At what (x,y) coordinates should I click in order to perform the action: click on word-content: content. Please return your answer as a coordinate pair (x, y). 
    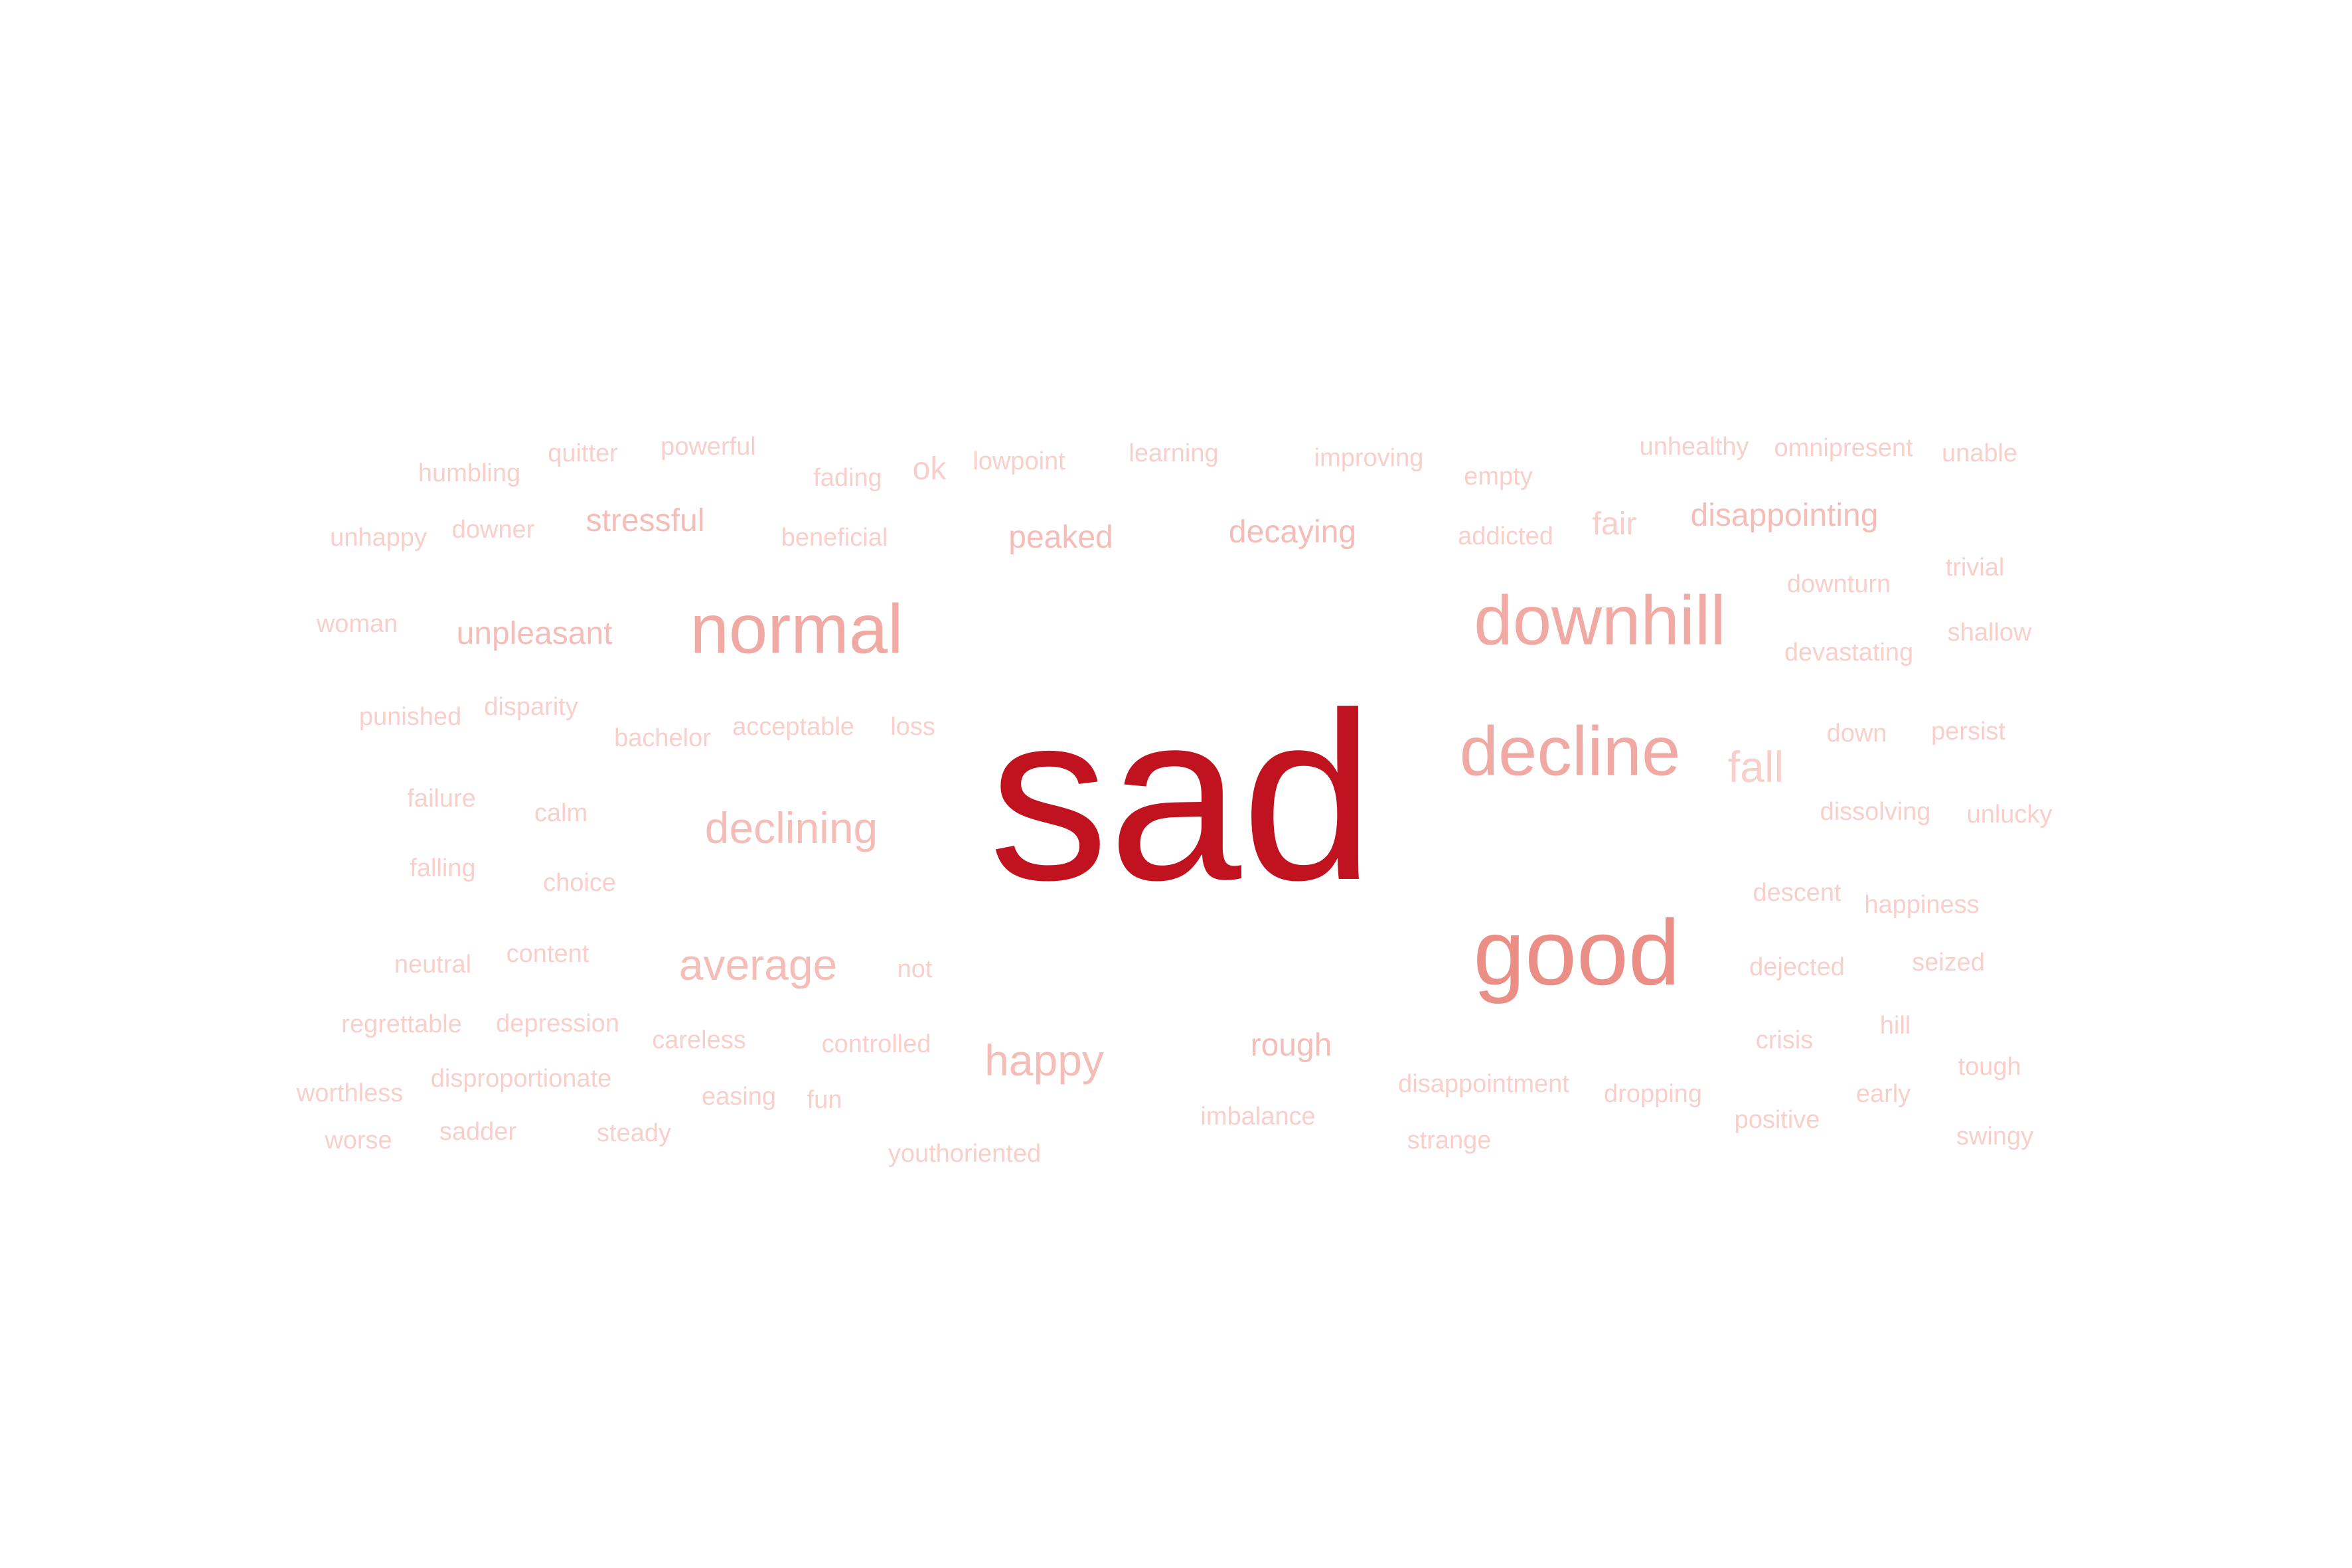
    Looking at the image, I should click on (547, 954).